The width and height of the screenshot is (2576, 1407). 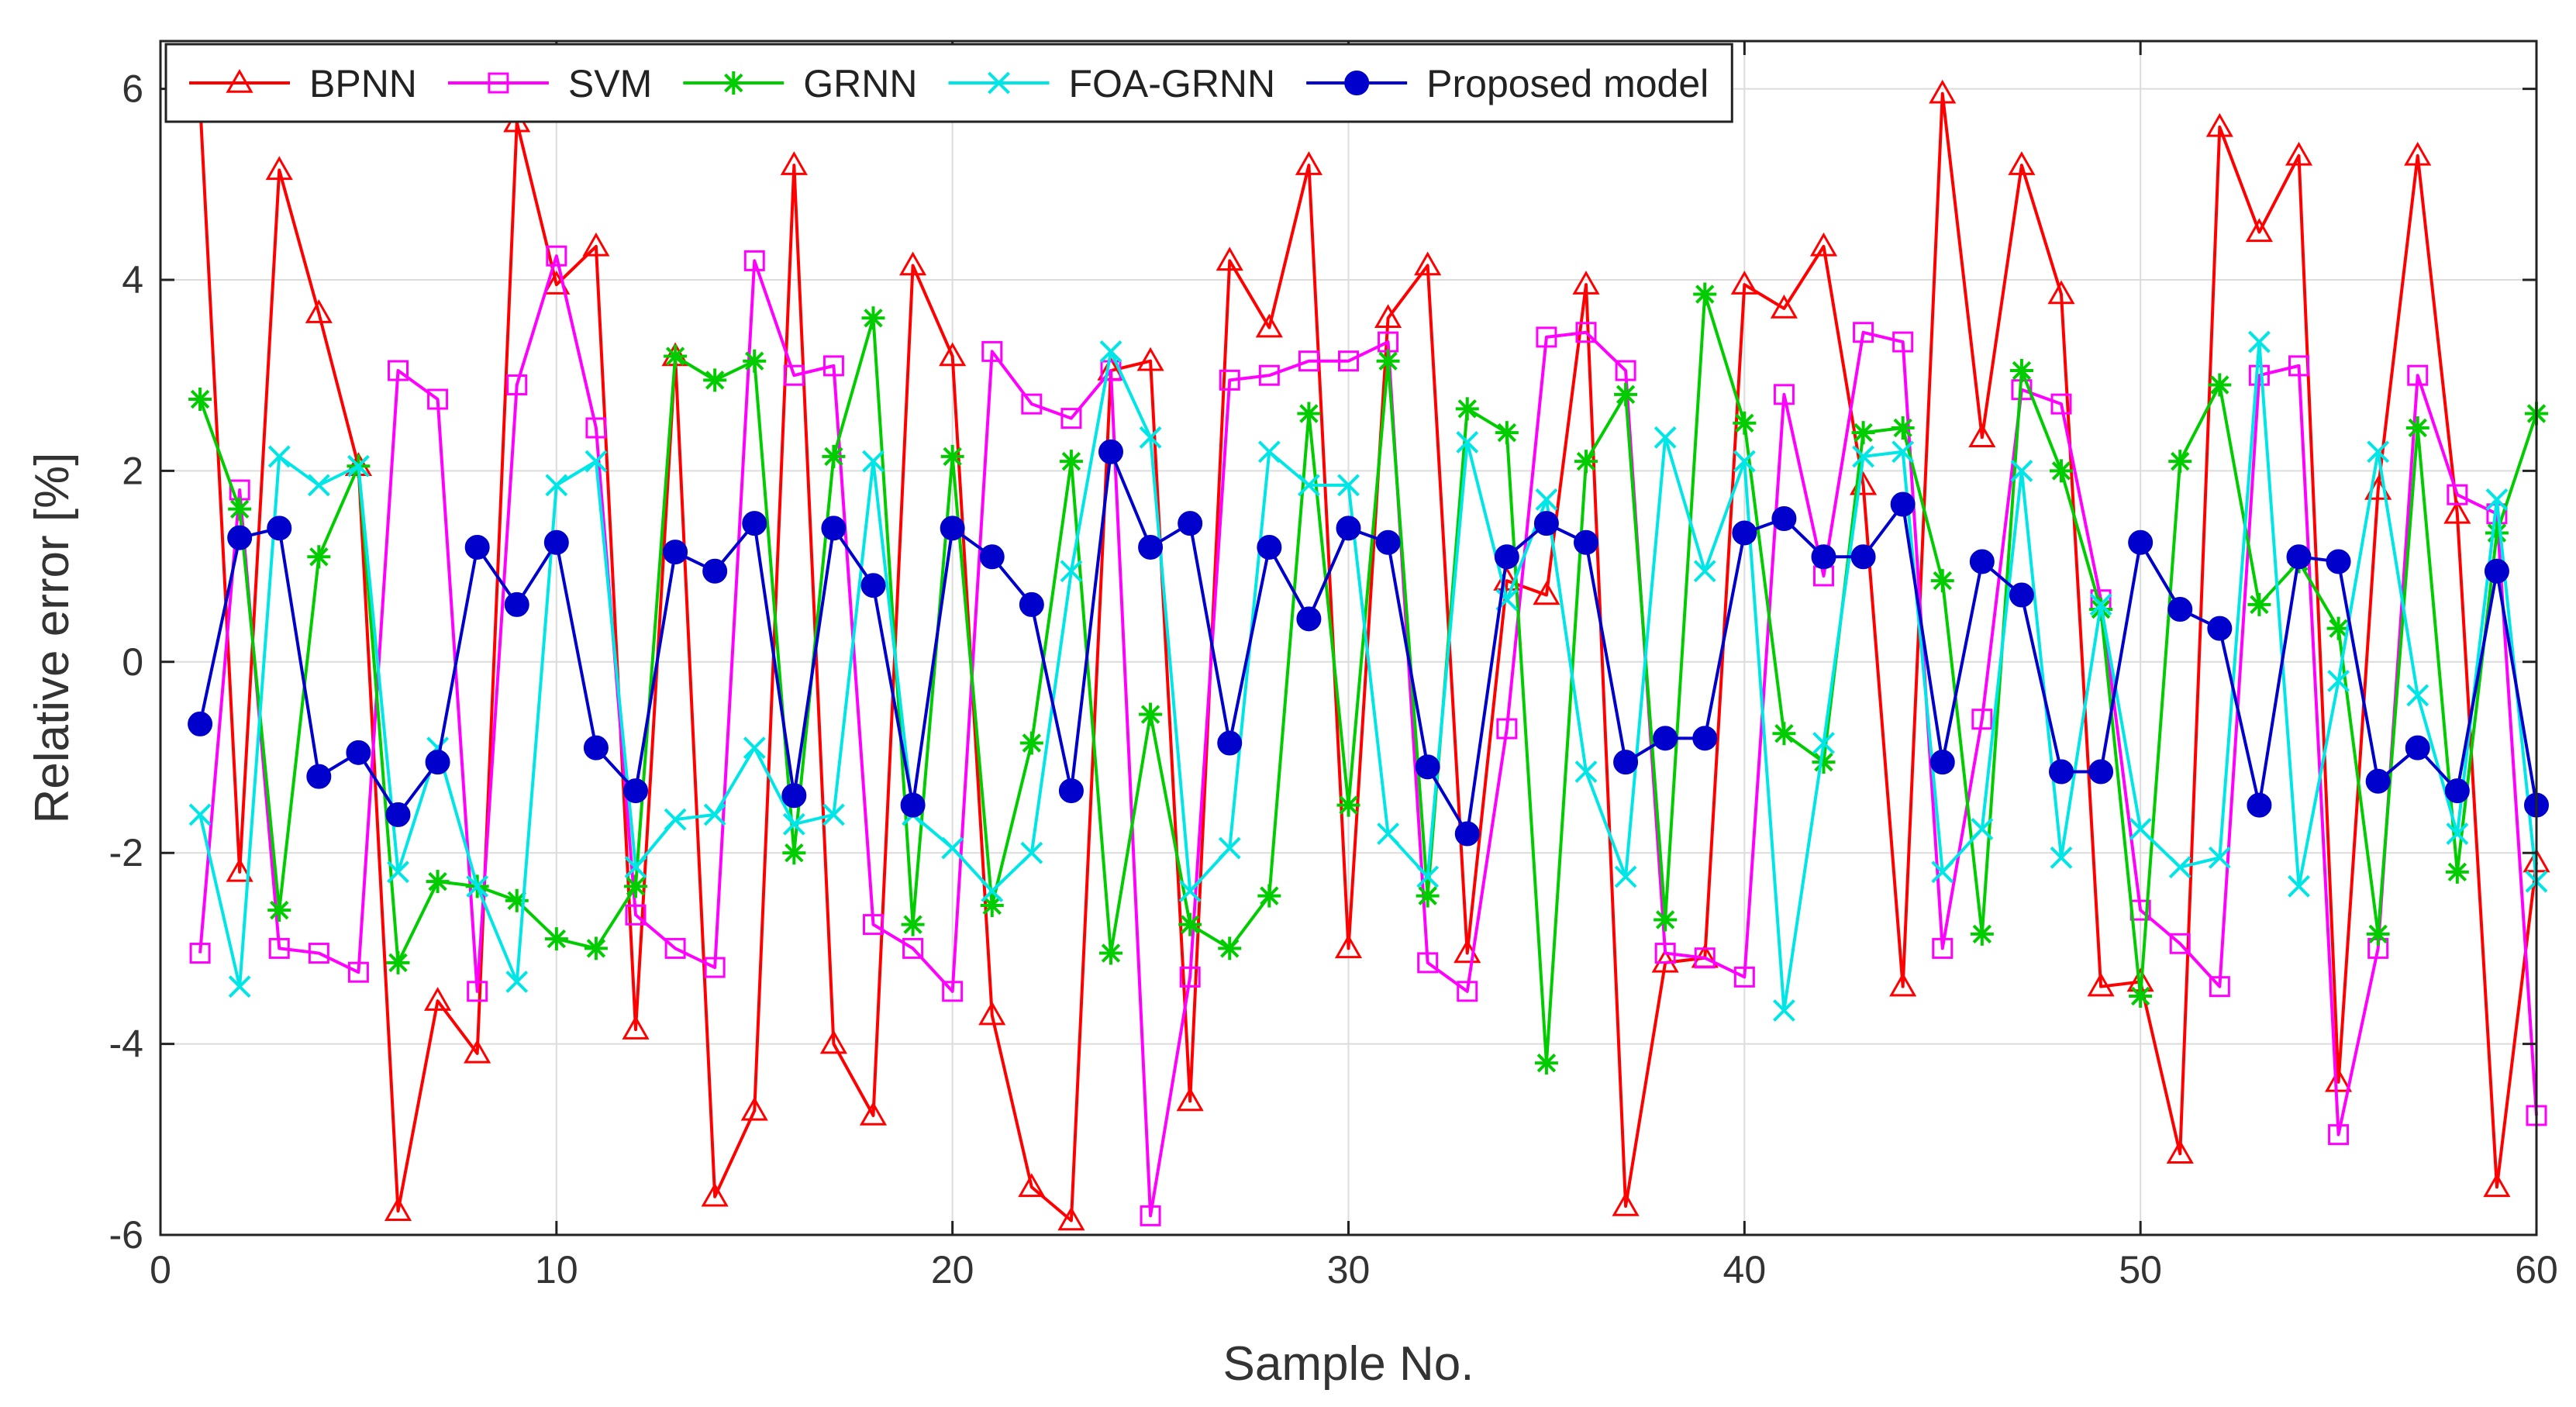 What do you see at coordinates (1507, 83) in the screenshot?
I see `legend-item-proposed-model: Proposed model` at bounding box center [1507, 83].